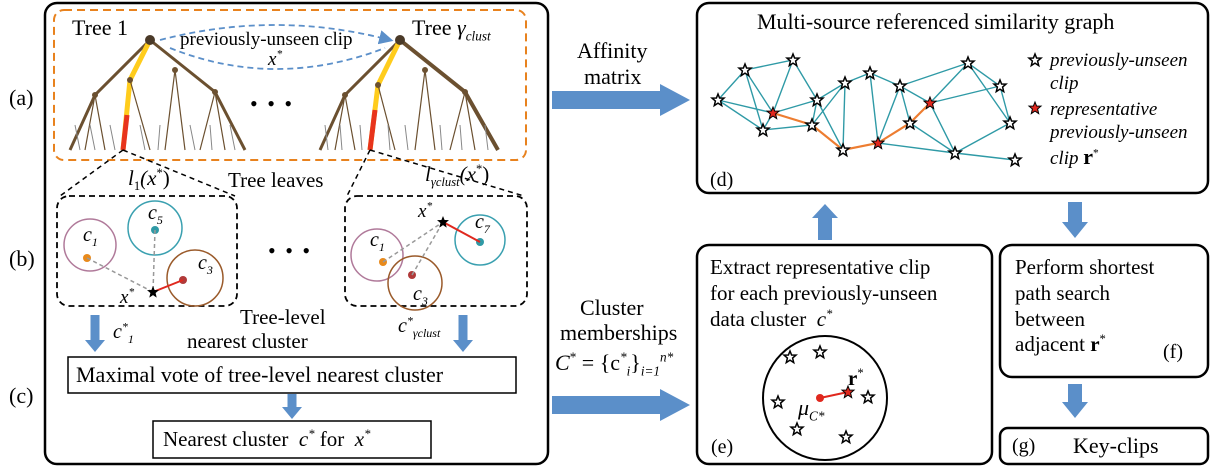  I want to click on cluster-circle, so click(825, 398).